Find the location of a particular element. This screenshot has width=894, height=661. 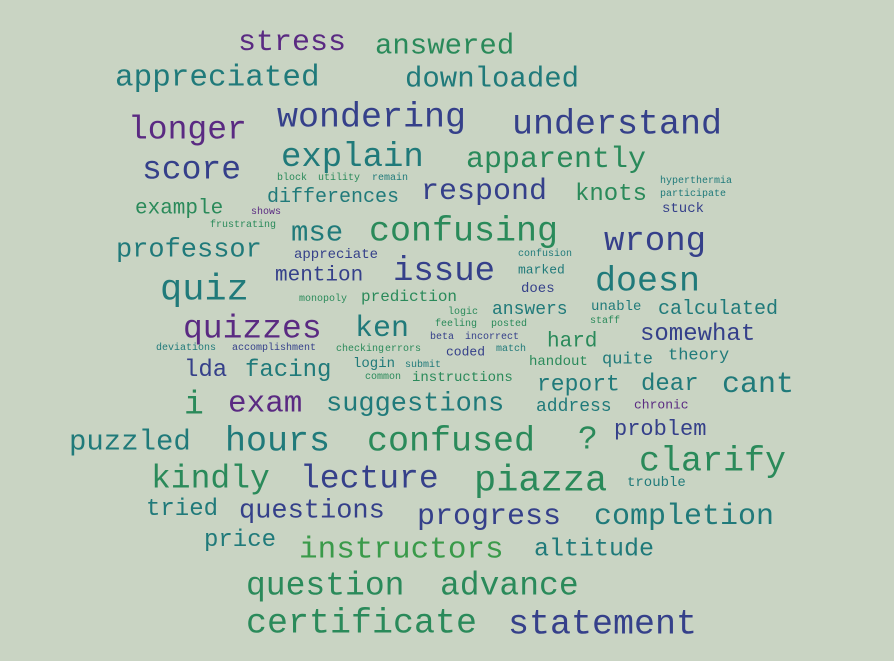

word-0: stress is located at coordinates (292, 43).